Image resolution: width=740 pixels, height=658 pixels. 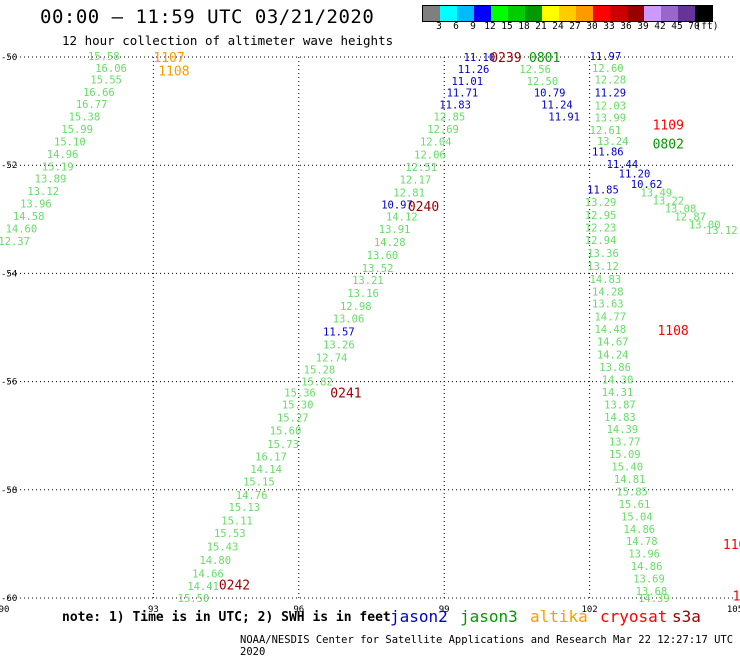 What do you see at coordinates (455, 106) in the screenshot?
I see `swh-point-label: 11.83` at bounding box center [455, 106].